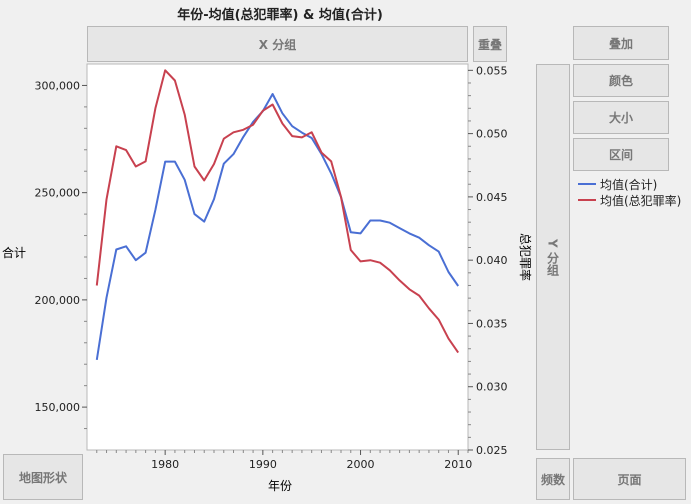 The height and width of the screenshot is (504, 691). What do you see at coordinates (621, 43) in the screenshot?
I see `wrap-zone: 叠加` at bounding box center [621, 43].